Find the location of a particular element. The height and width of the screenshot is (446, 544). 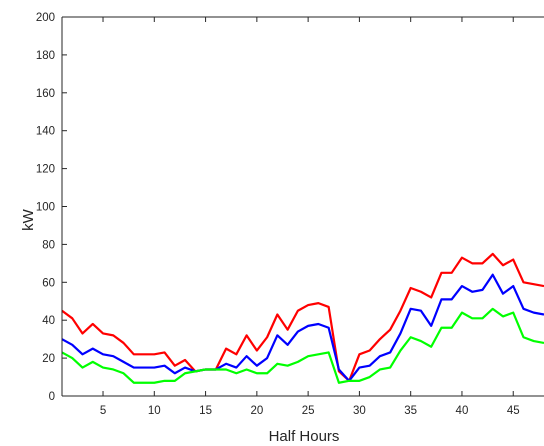

x-axis-label: Half Hours is located at coordinates (304, 436).